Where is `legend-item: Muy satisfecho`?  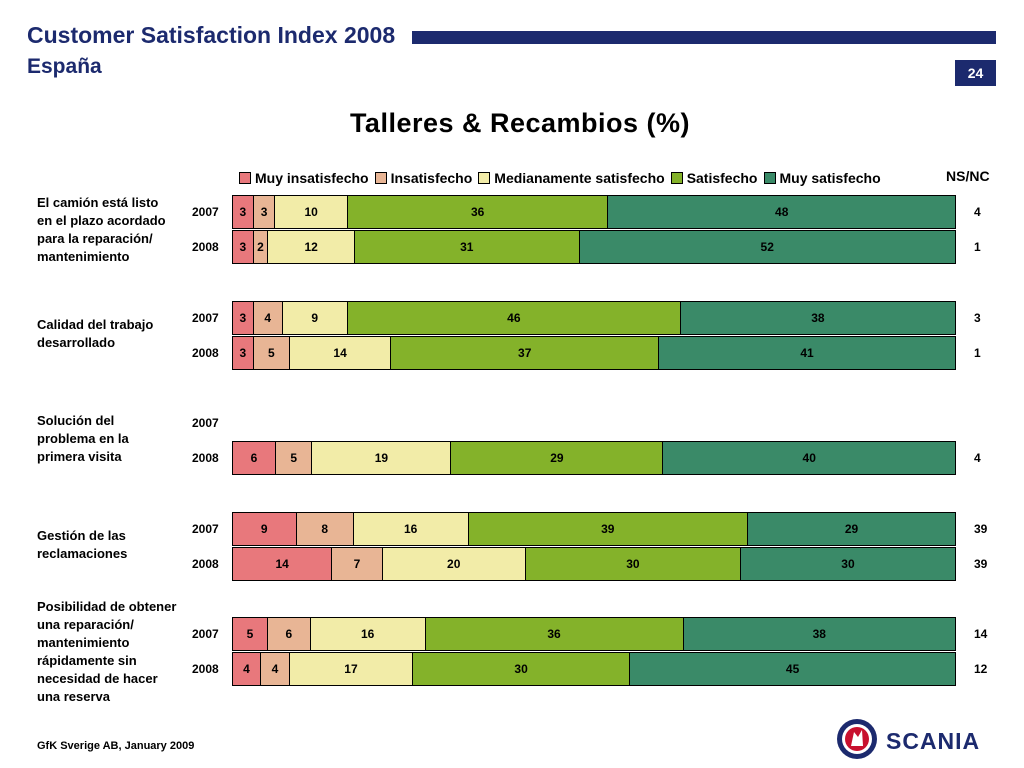 legend-item: Muy satisfecho is located at coordinates (822, 178).